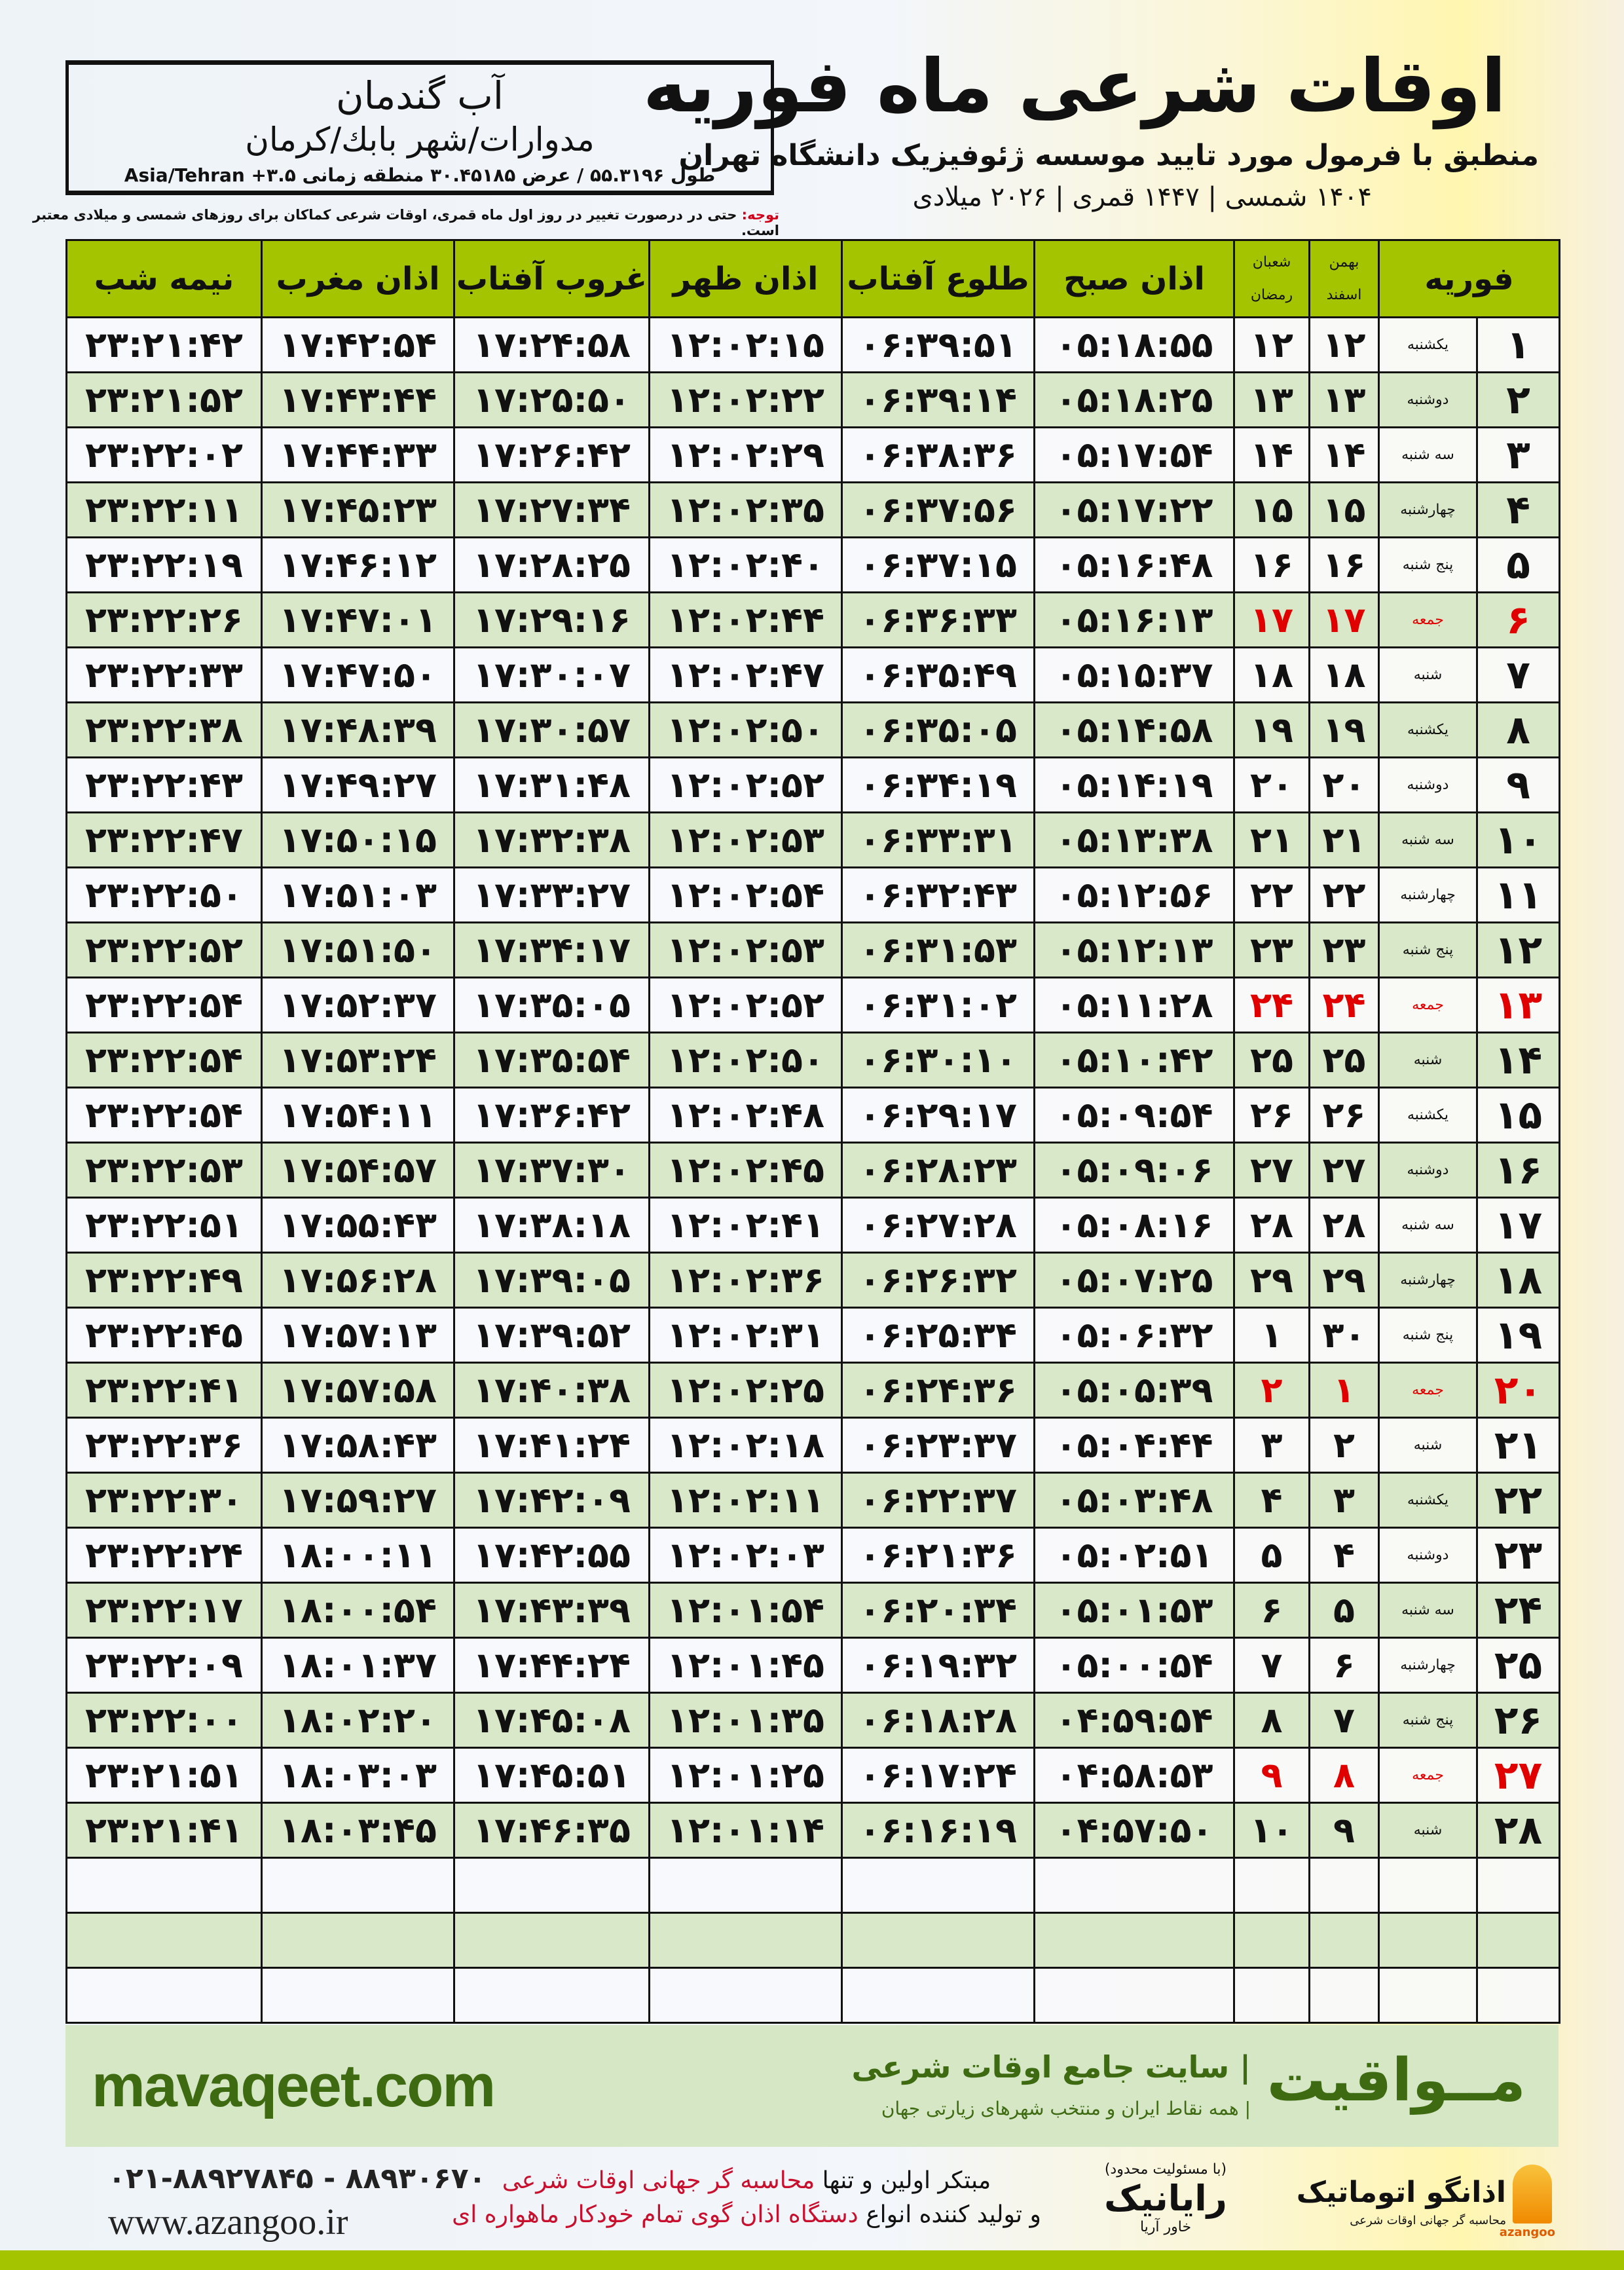 This screenshot has height=2270, width=1624. What do you see at coordinates (1428, 344) in the screenshot?
I see `weekday: یکشنبه` at bounding box center [1428, 344].